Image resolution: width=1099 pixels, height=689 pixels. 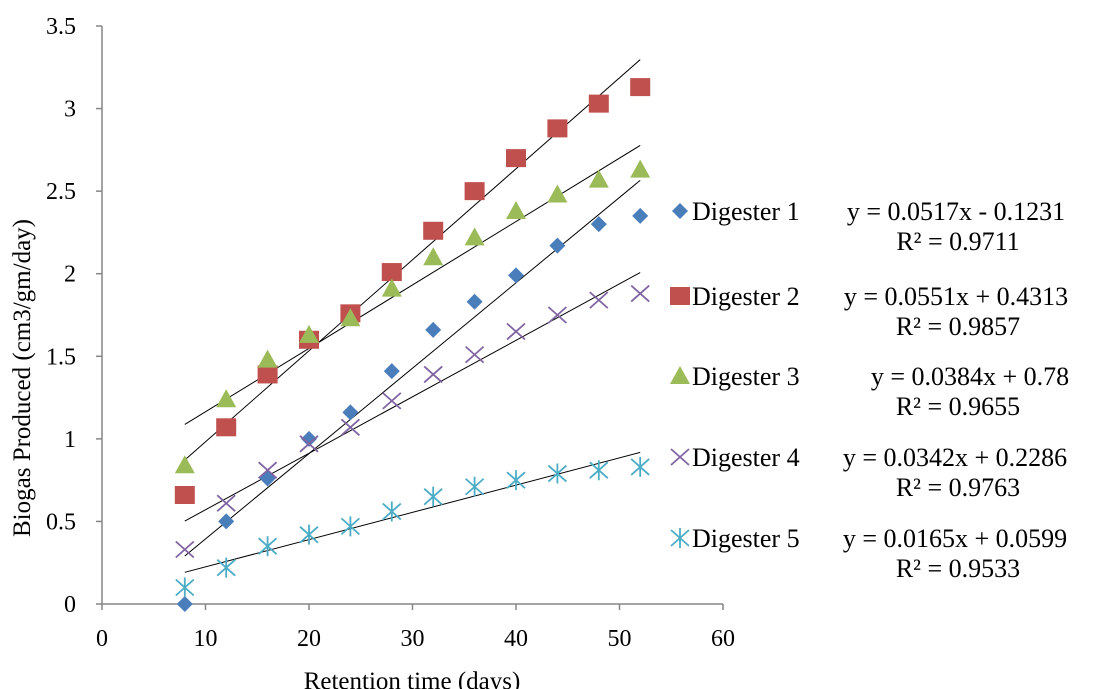 What do you see at coordinates (309, 639) in the screenshot?
I see `x-tick-label: 20` at bounding box center [309, 639].